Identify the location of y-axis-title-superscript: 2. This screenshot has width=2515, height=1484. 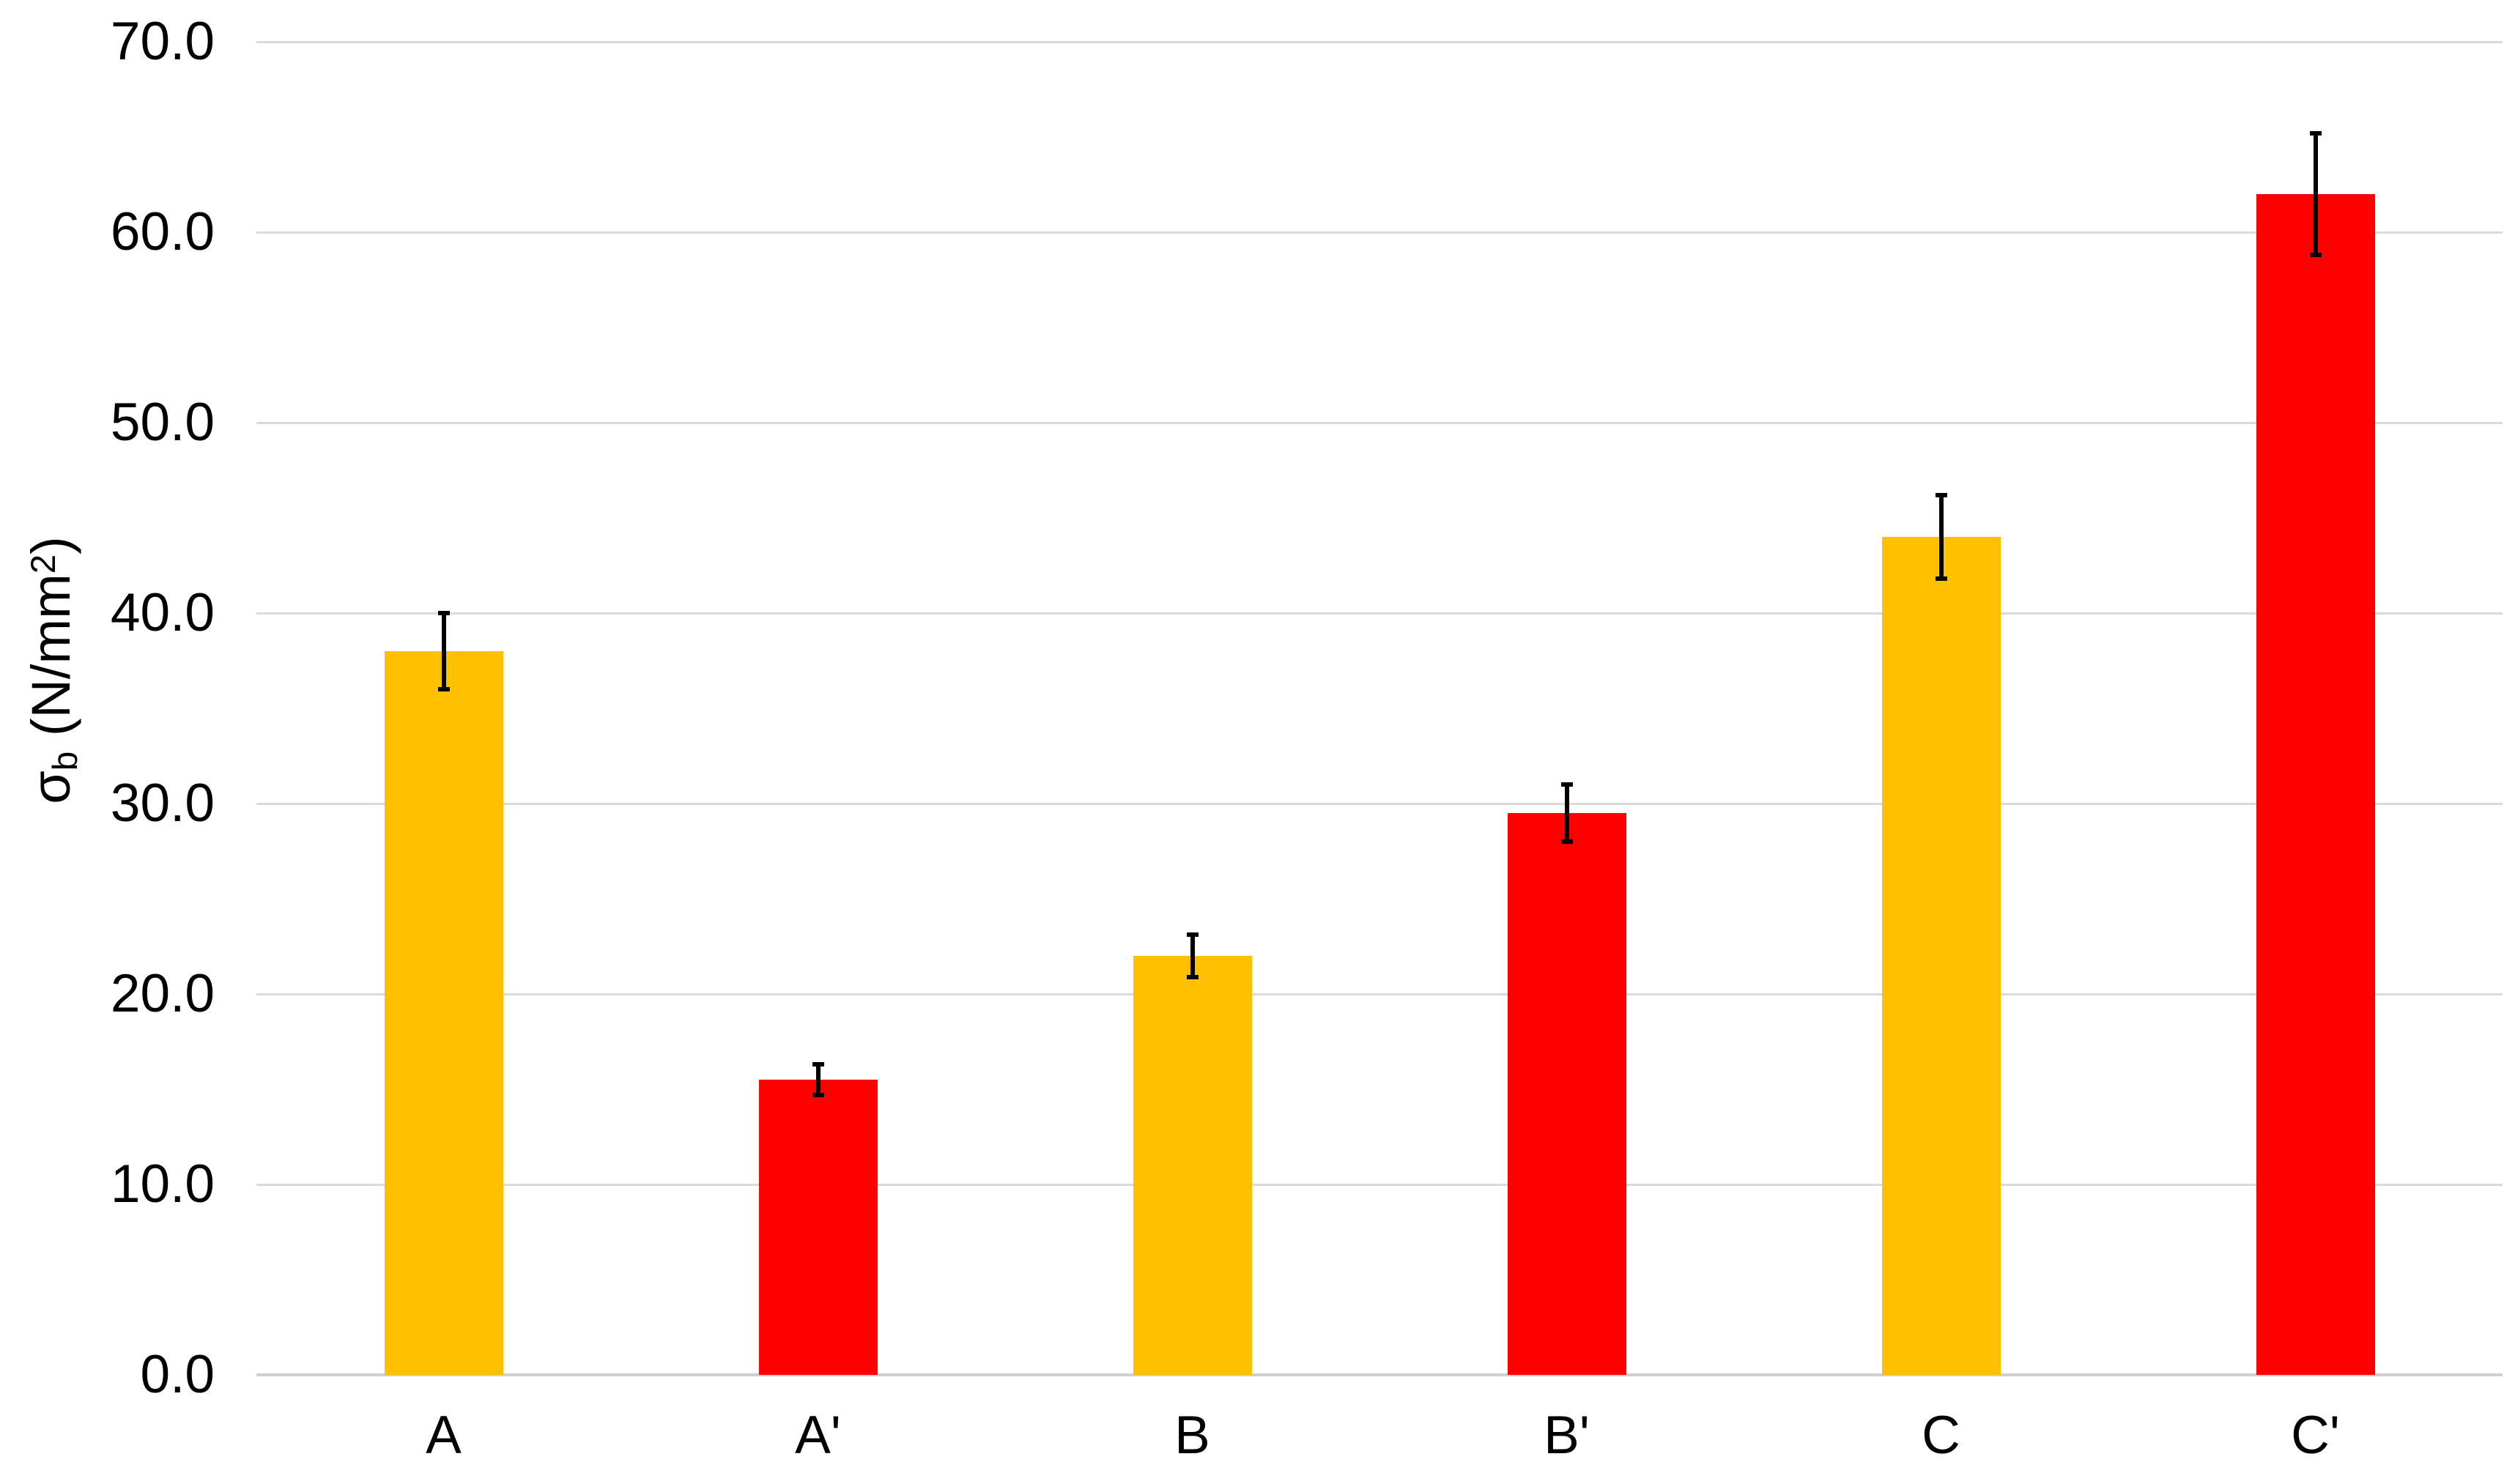
(43, 564).